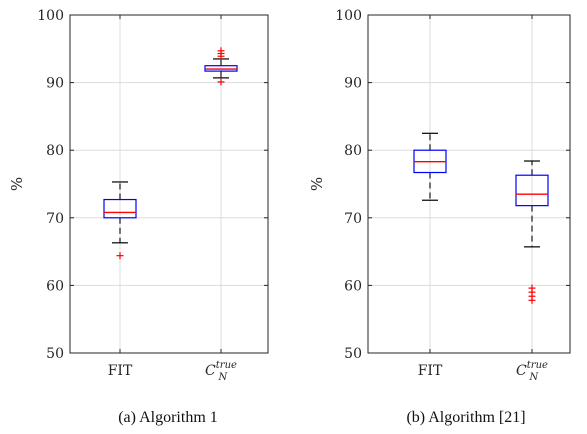 This screenshot has height=434, width=587. What do you see at coordinates (168, 417) in the screenshot?
I see `panel-caption: (a) Algorithm 1` at bounding box center [168, 417].